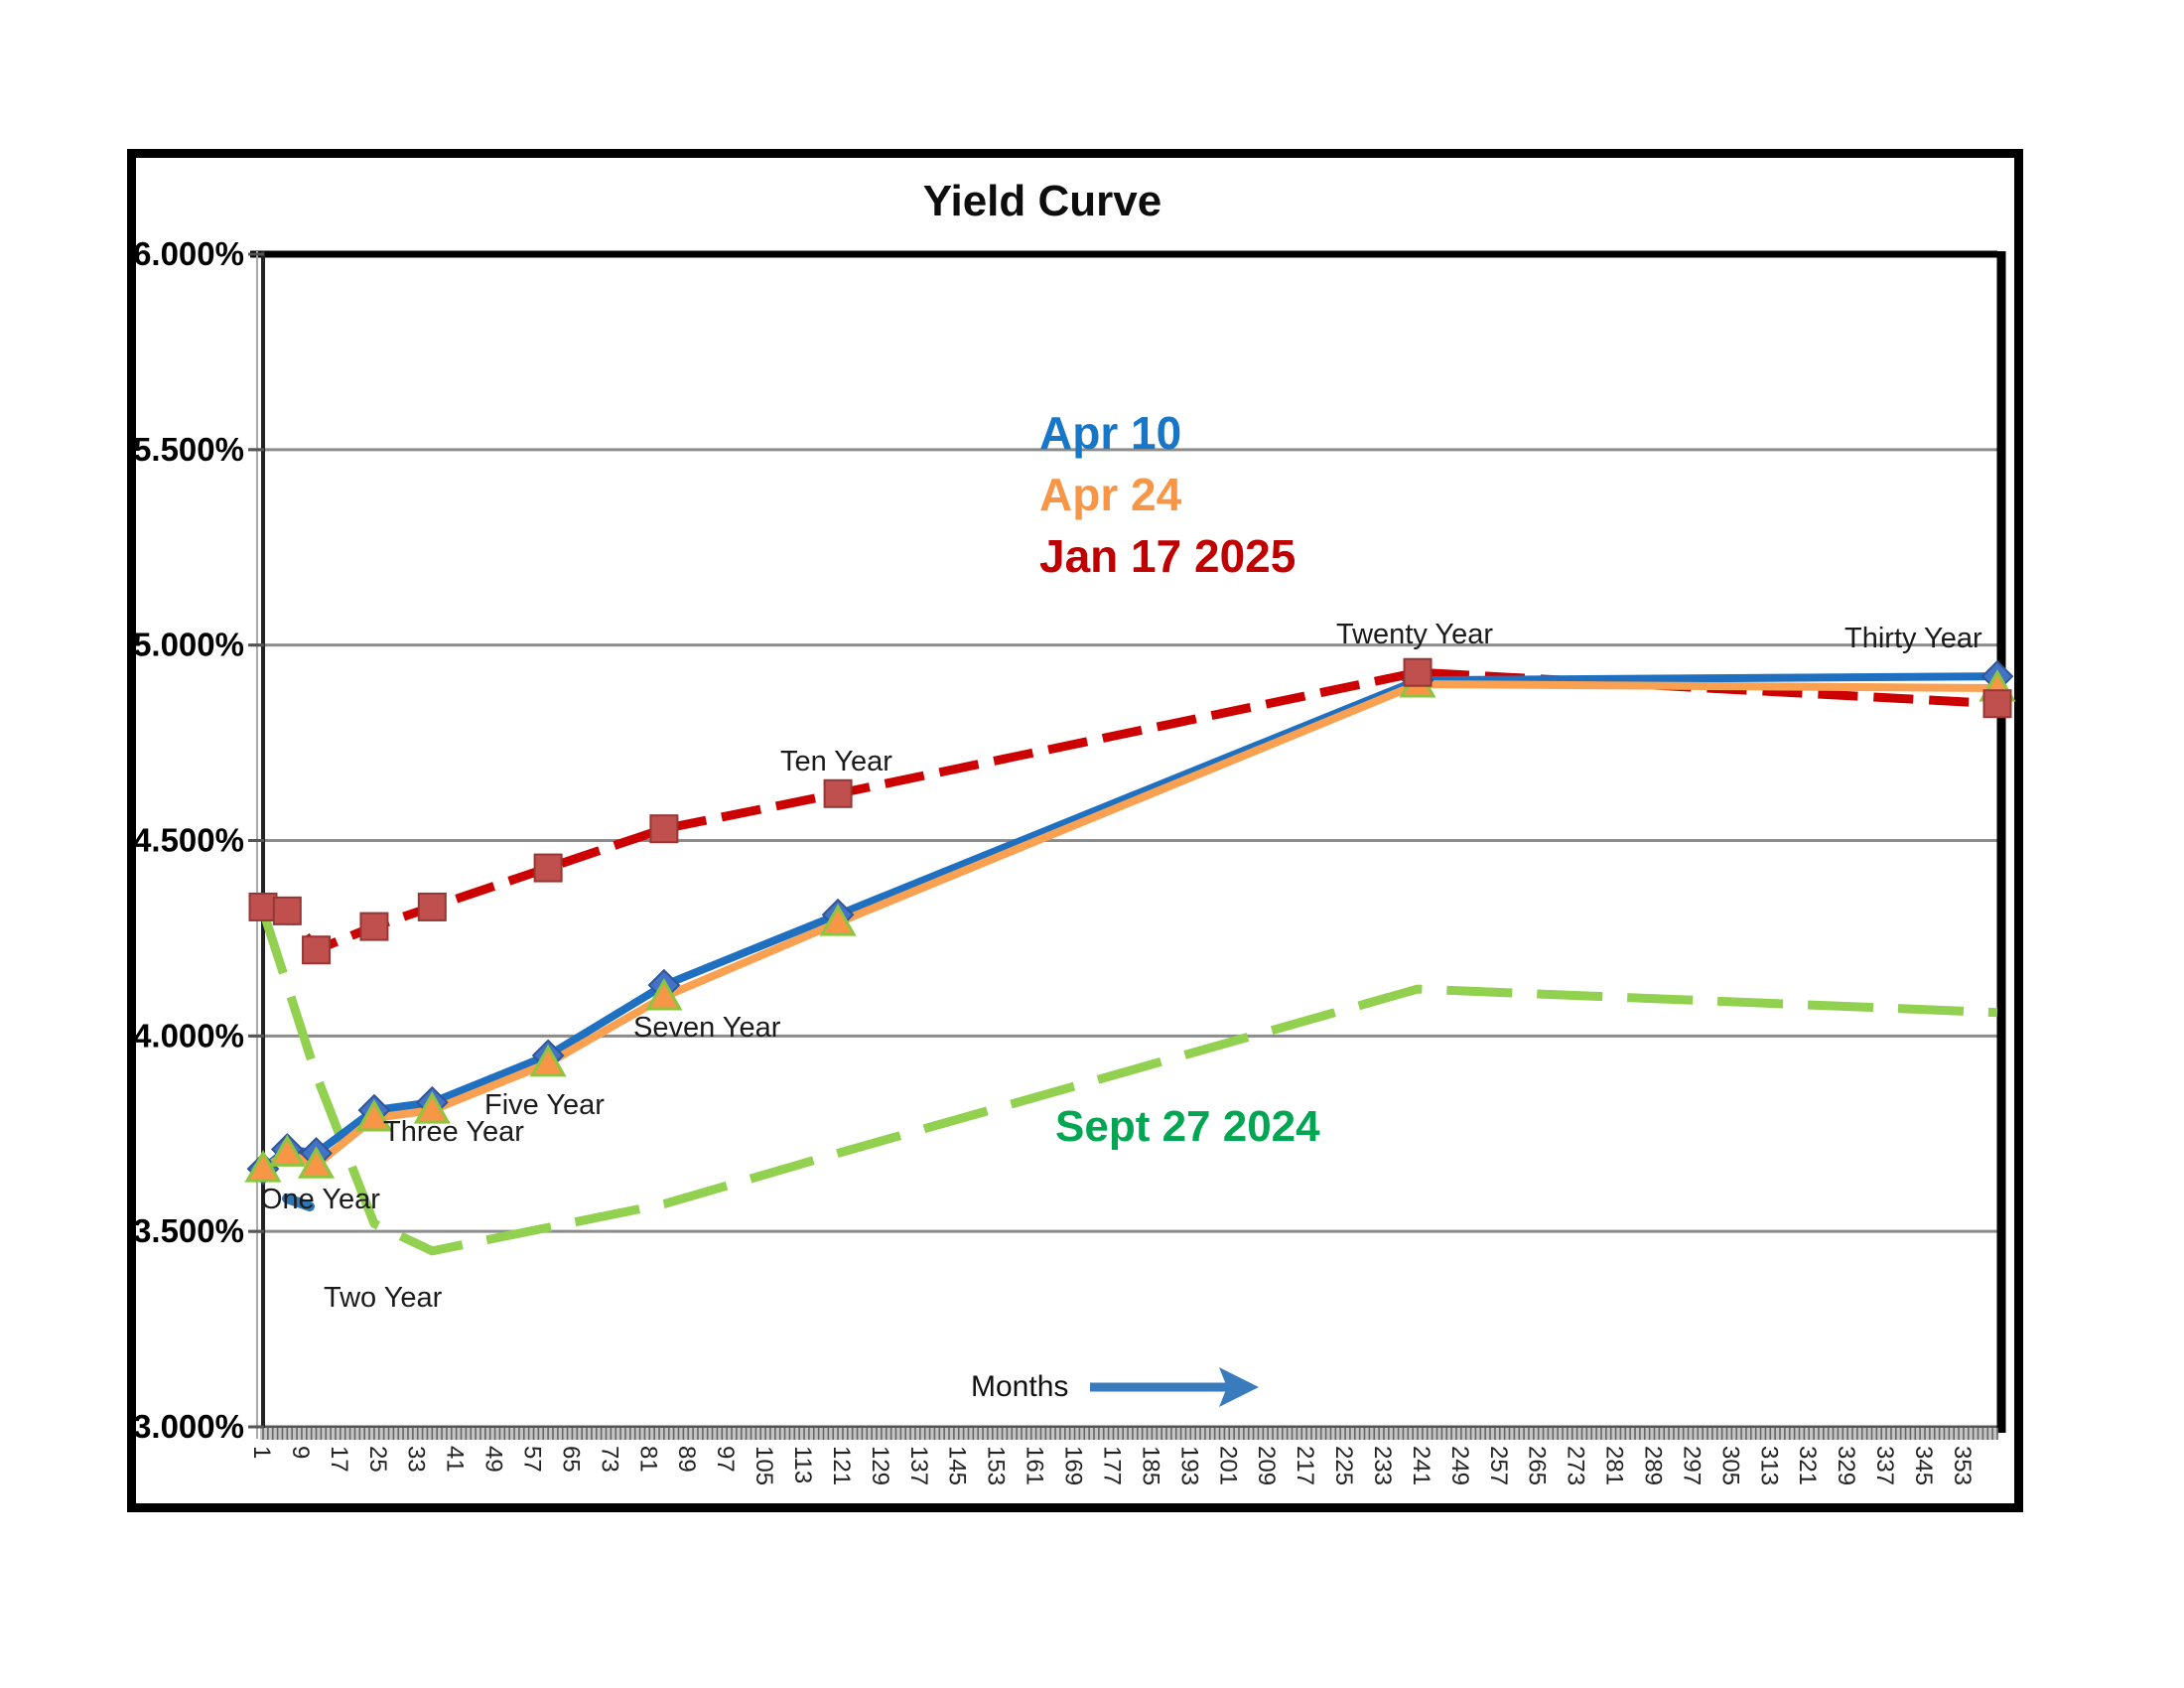  I want to click on x-axis-label: 145, so click(957, 1465).